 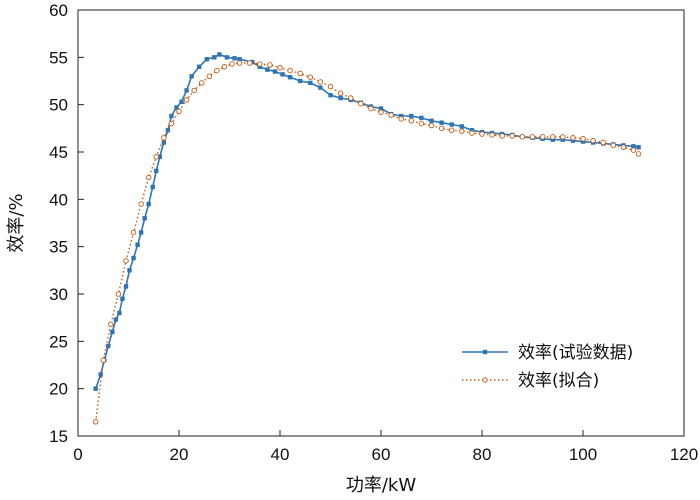 What do you see at coordinates (58, 389) in the screenshot?
I see `y-tick-label: 20` at bounding box center [58, 389].